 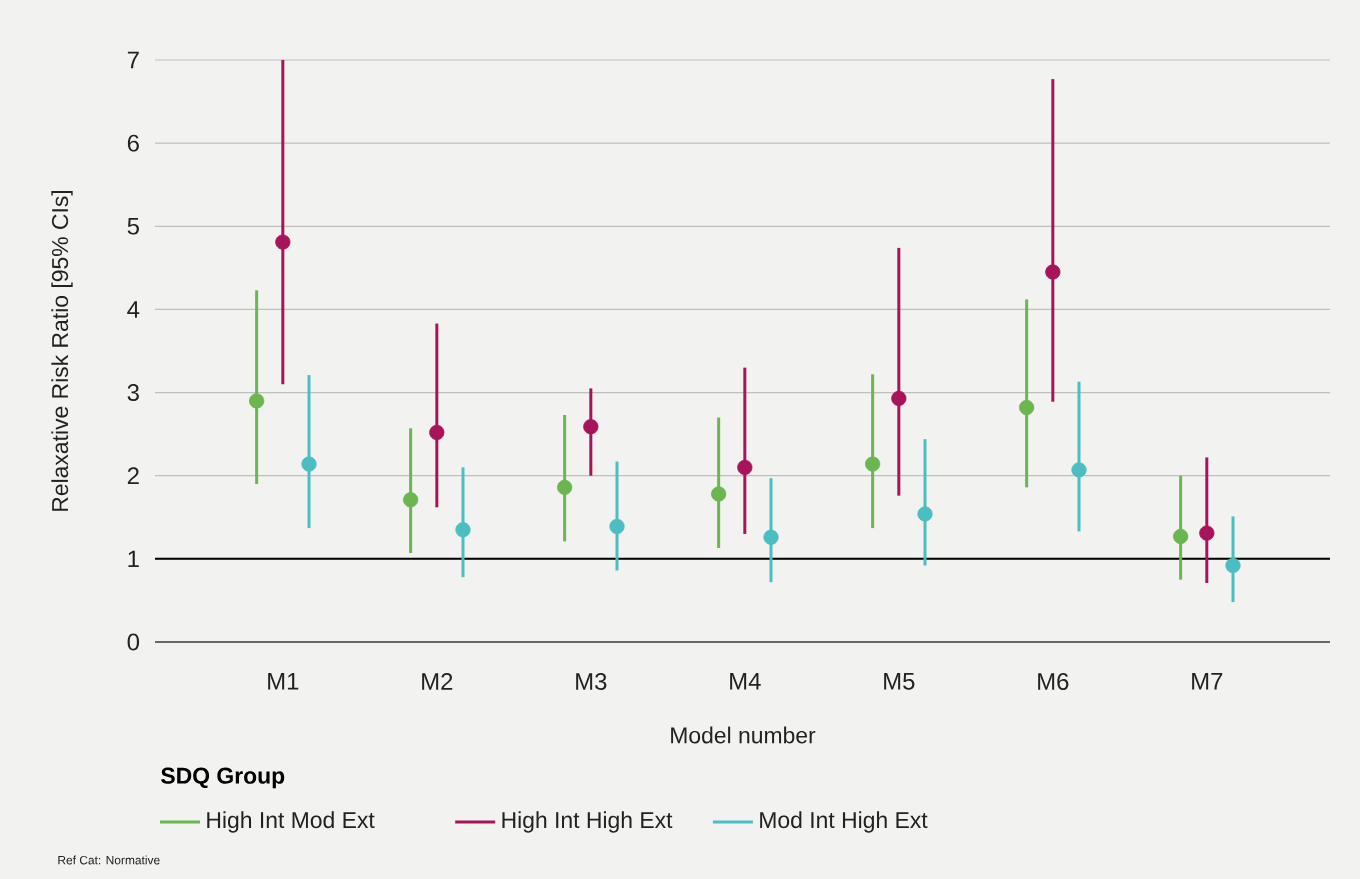 What do you see at coordinates (1053, 681) in the screenshot?
I see `x-tick-label: M6` at bounding box center [1053, 681].